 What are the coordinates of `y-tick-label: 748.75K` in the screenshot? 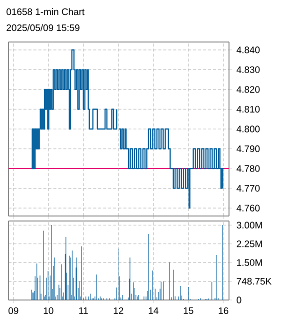 It's located at (254, 281).